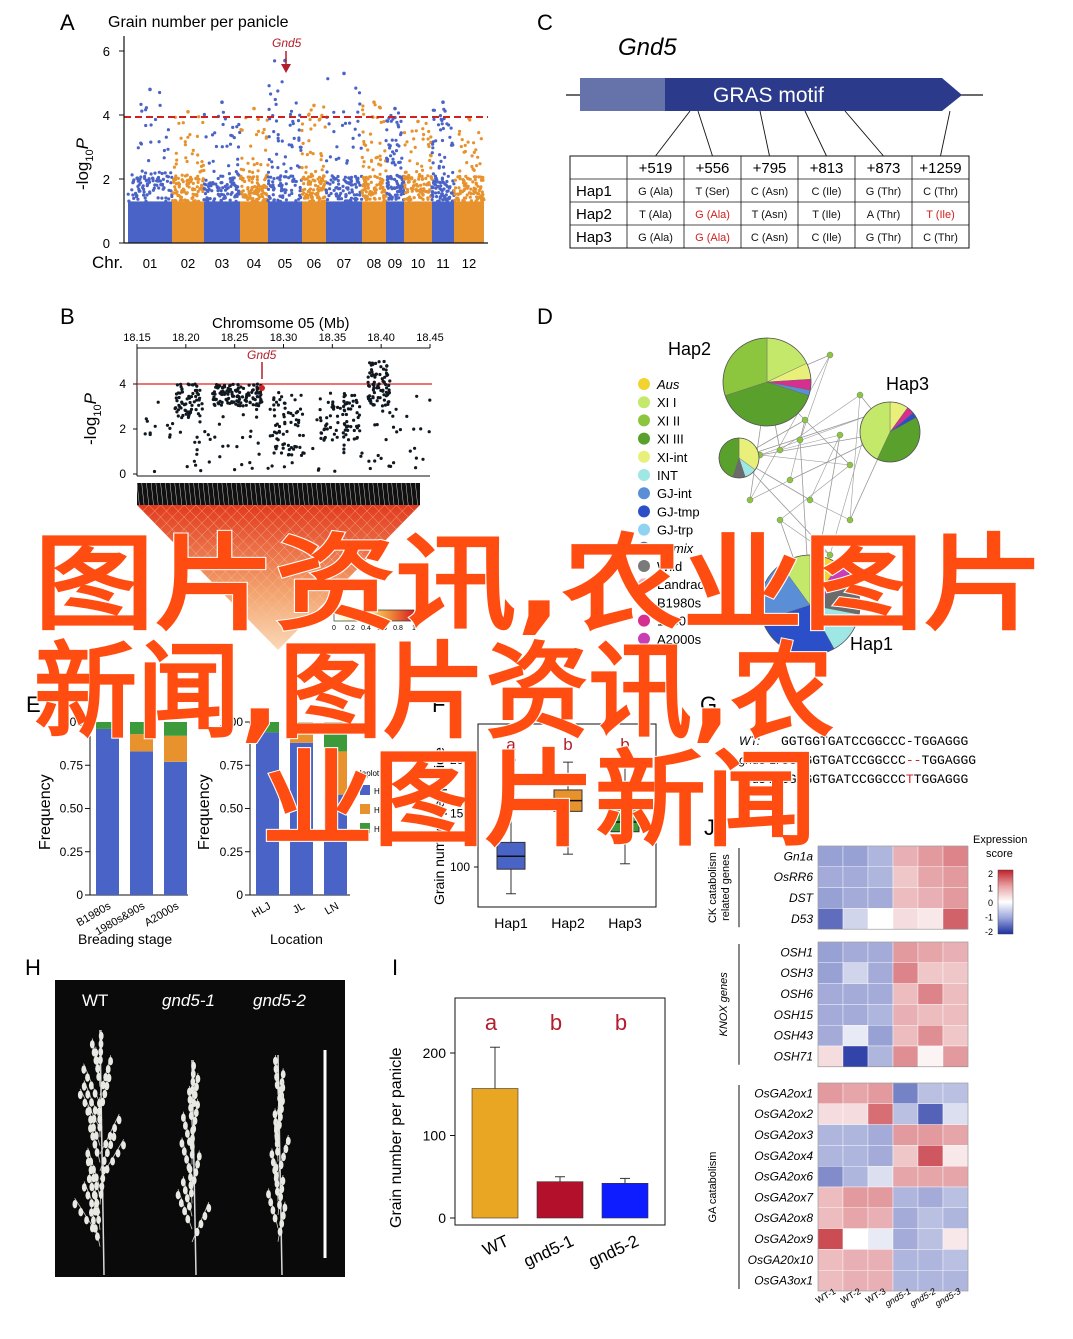 The height and width of the screenshot is (1339, 1073). What do you see at coordinates (122, 474) in the screenshot?
I see `b-y-tick-label: 0` at bounding box center [122, 474].